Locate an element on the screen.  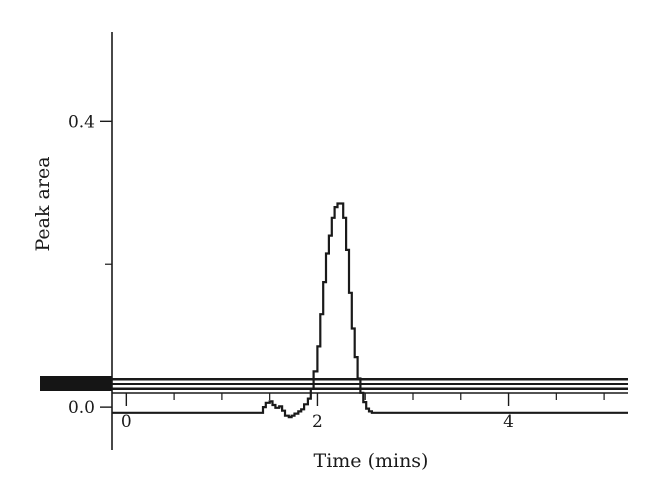
y-tick-label: 0.0 is located at coordinates (81, 408).